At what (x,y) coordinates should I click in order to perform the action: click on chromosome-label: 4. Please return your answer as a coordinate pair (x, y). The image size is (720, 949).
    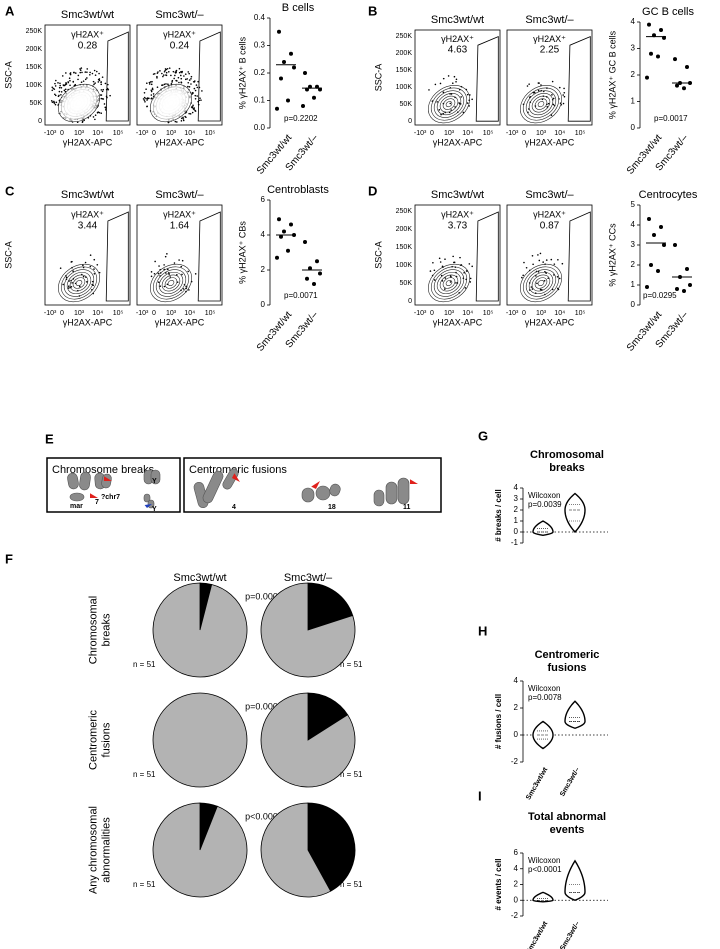
    Looking at the image, I should click on (234, 507).